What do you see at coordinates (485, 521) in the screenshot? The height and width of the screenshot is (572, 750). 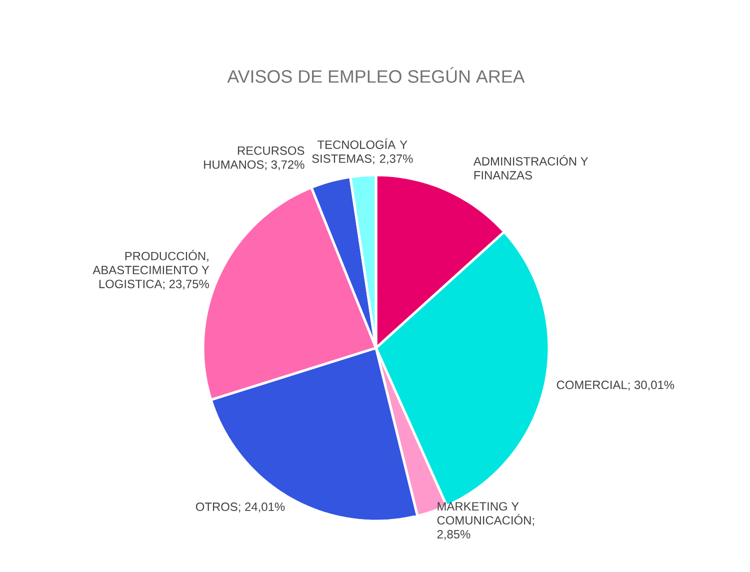 I see `slice-label: MARKETING Y COMUNICACIÓN; 2,85%` at bounding box center [485, 521].